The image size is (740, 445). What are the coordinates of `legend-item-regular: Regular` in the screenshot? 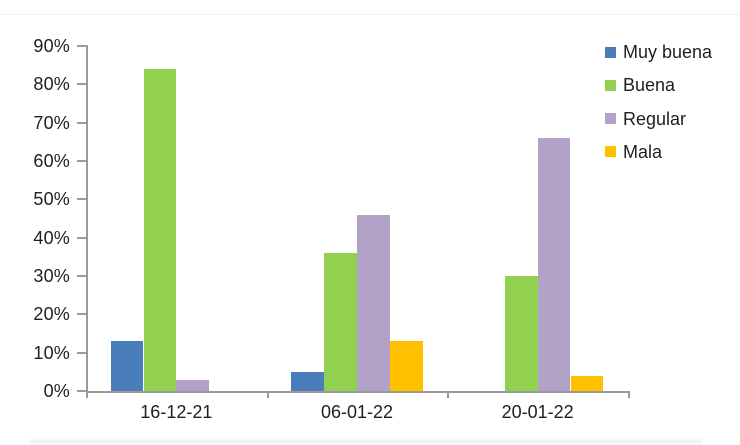 It's located at (645, 119).